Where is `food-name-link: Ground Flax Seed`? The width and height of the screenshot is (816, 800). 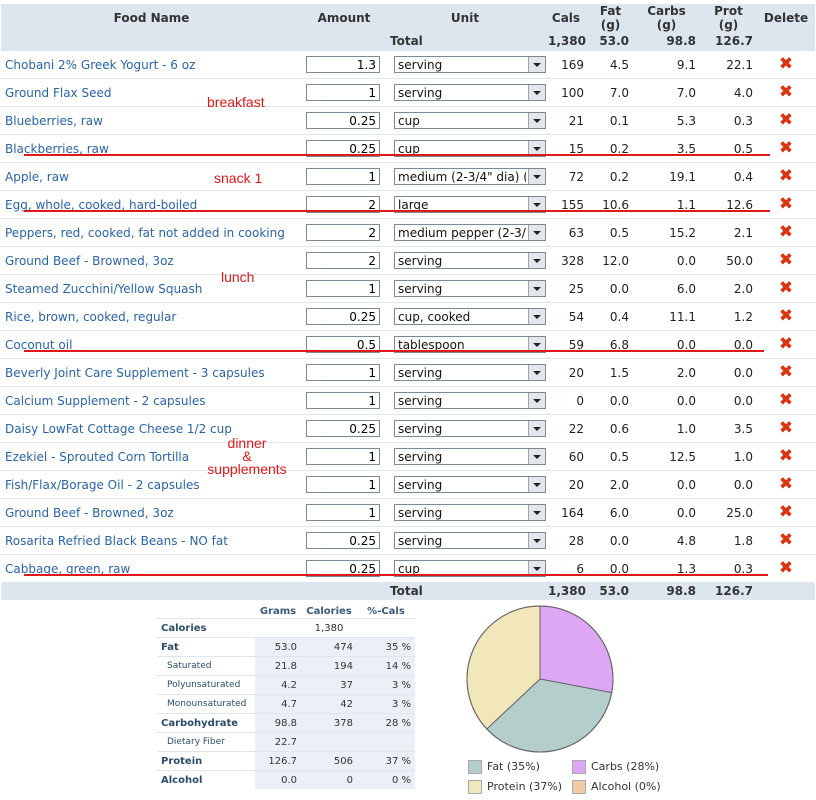 food-name-link: Ground Flax Seed is located at coordinates (151, 92).